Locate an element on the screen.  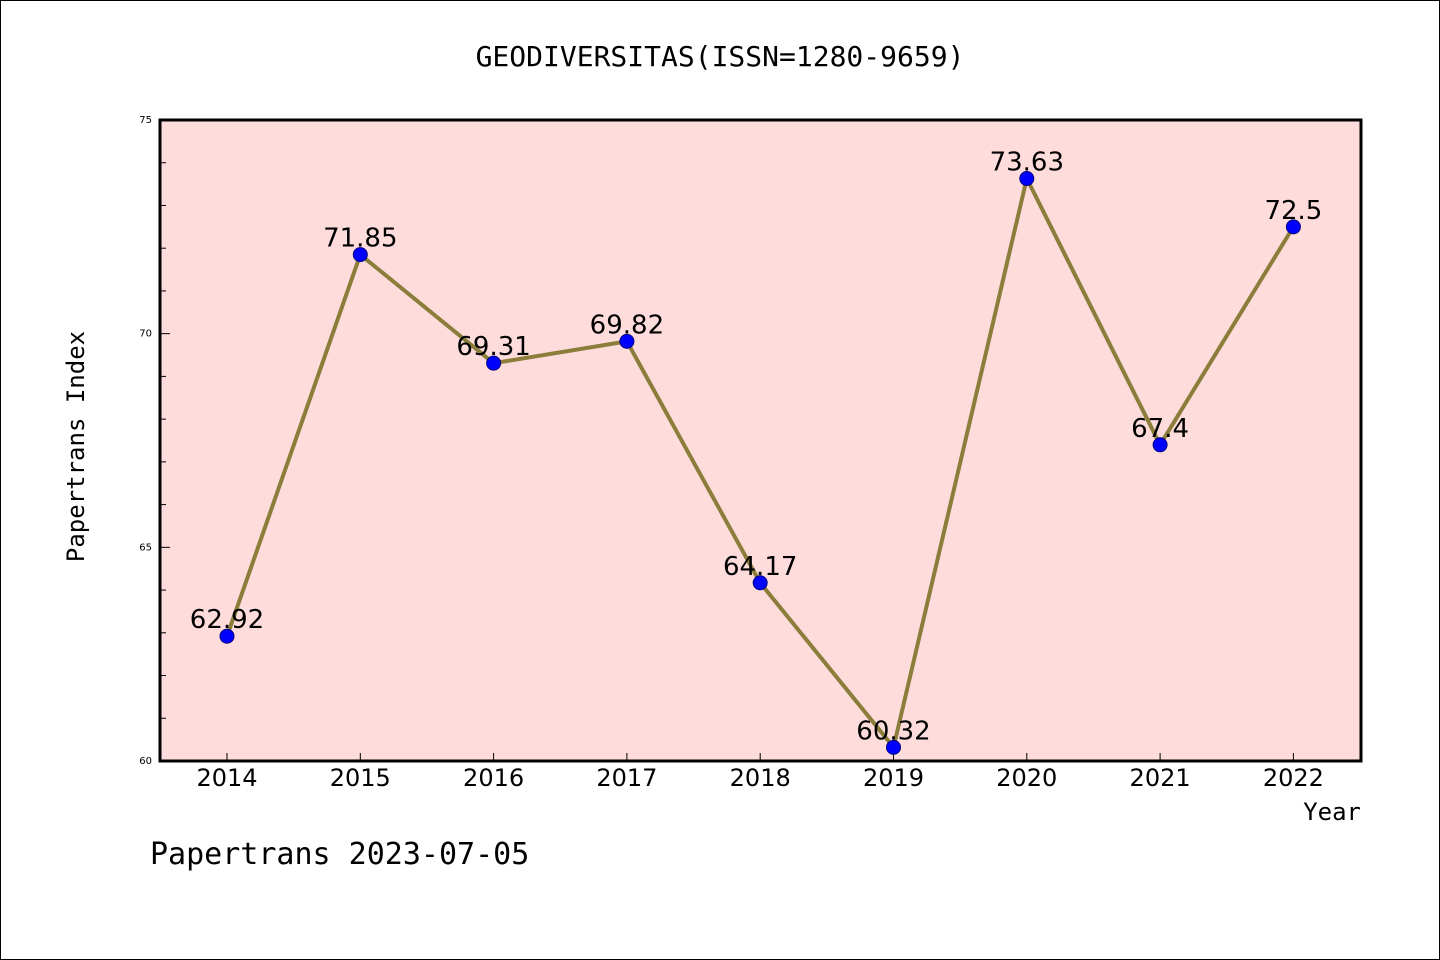
data-label: 71.85 is located at coordinates (360, 239).